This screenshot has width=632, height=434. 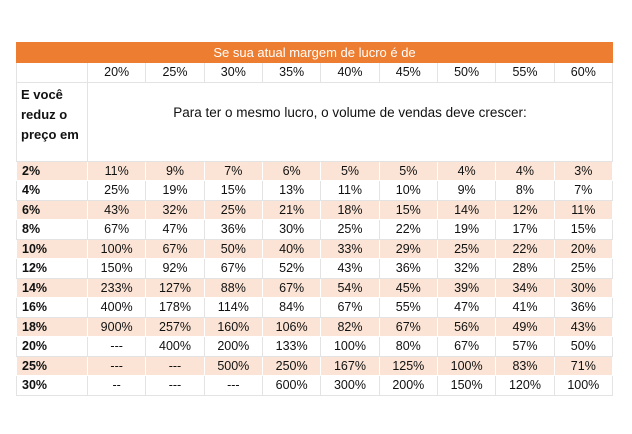 What do you see at coordinates (291, 385) in the screenshot?
I see `cell: 600%` at bounding box center [291, 385].